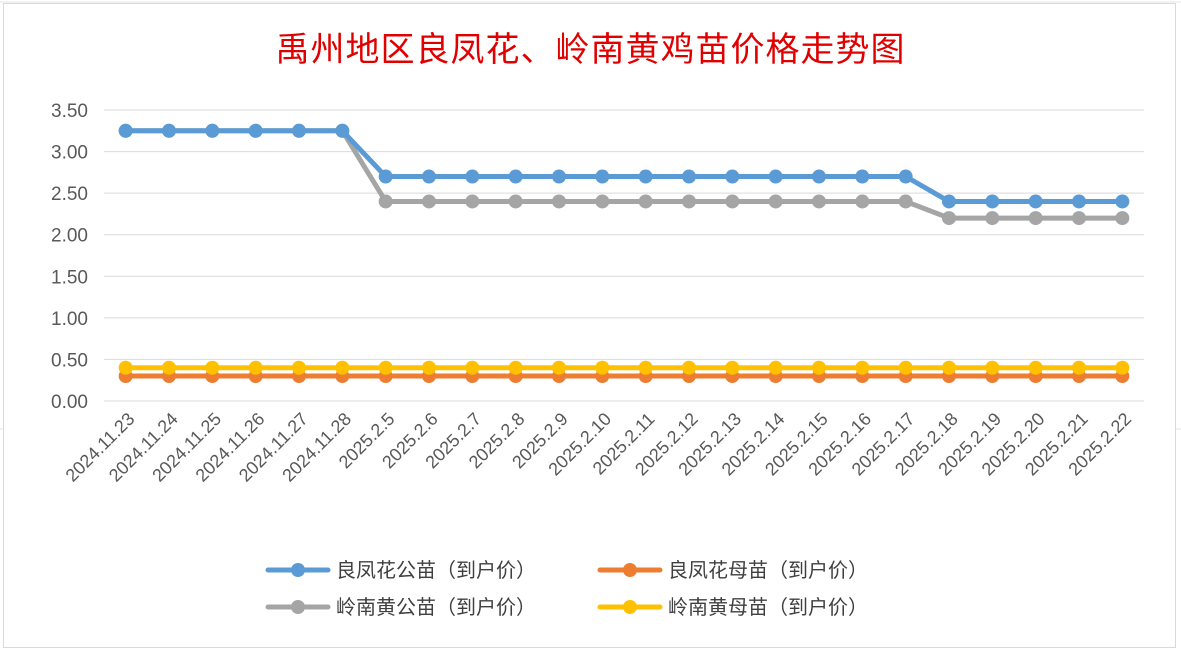 The height and width of the screenshot is (653, 1181). What do you see at coordinates (590, 50) in the screenshot?
I see `chart-title: 禹州地区良凤花、岭南黄鸡苗价格走势图` at bounding box center [590, 50].